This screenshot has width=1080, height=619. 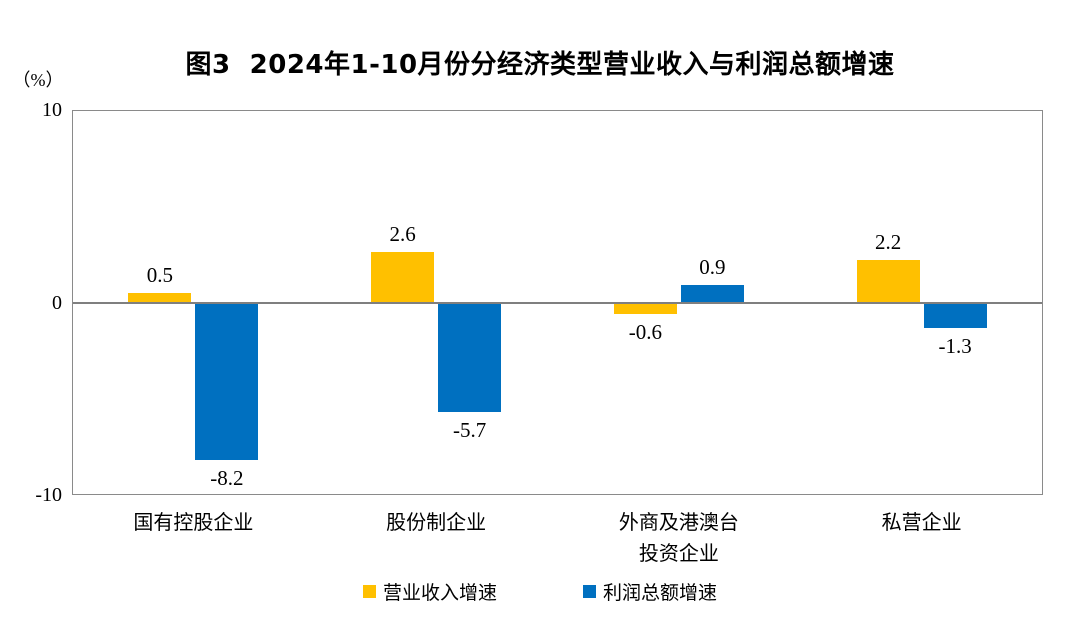 I want to click on bar-s0-c0, so click(x=160, y=297).